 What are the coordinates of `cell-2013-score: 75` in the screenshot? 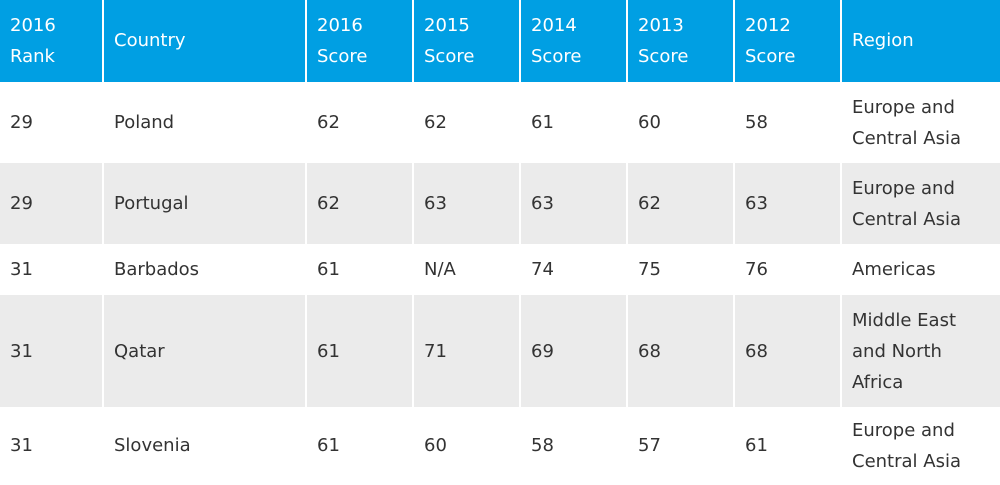 It's located at (680, 269).